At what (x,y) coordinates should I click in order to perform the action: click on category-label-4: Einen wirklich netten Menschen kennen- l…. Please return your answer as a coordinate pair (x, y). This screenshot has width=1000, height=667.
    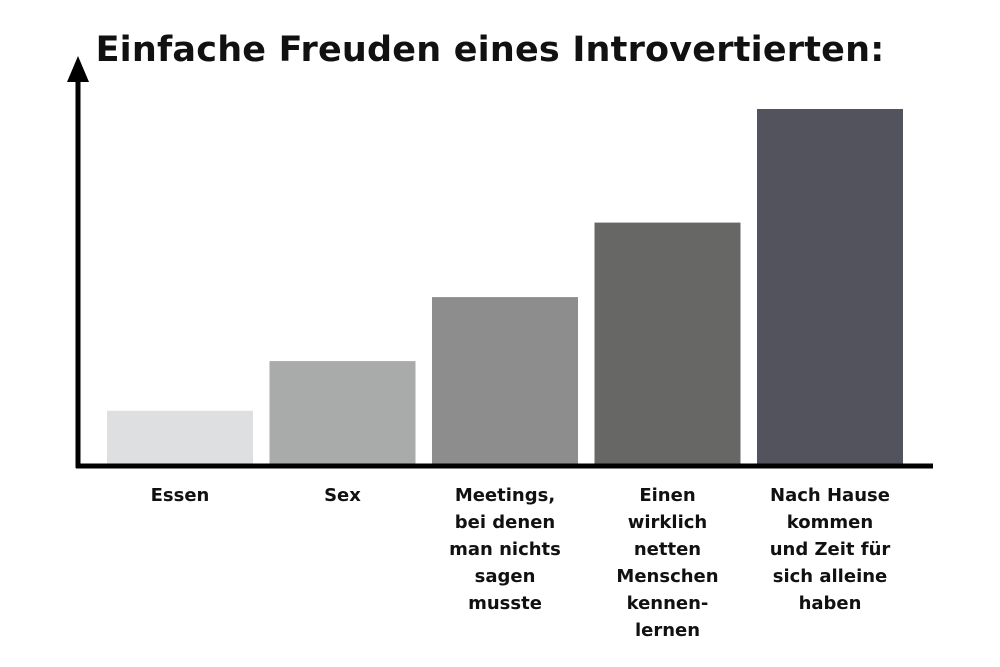
    Looking at the image, I should click on (667, 563).